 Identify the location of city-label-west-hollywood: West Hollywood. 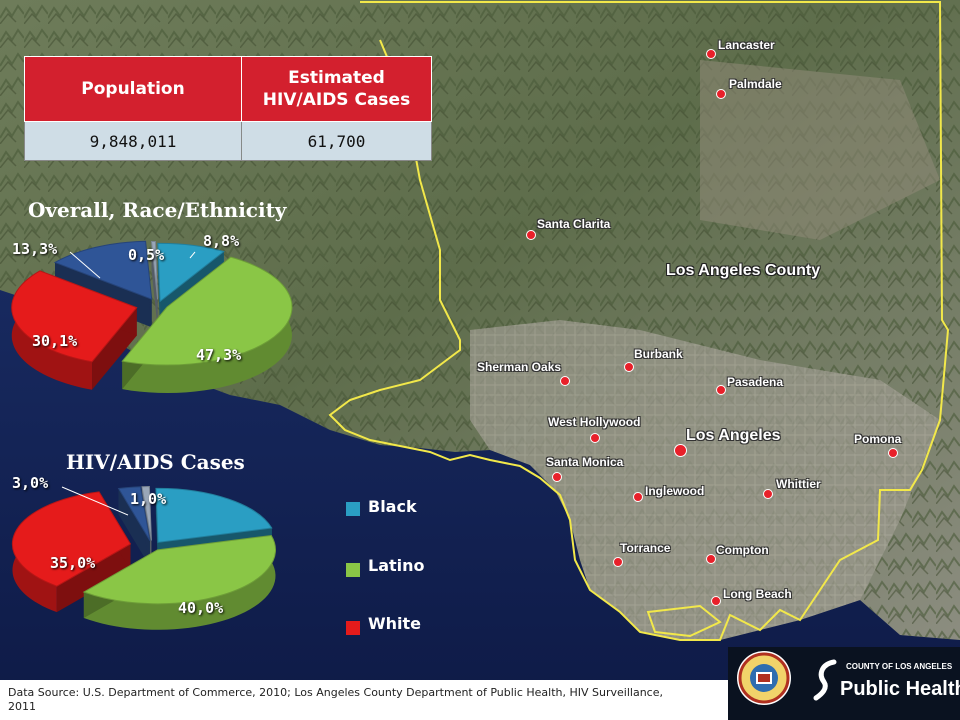
(594, 422).